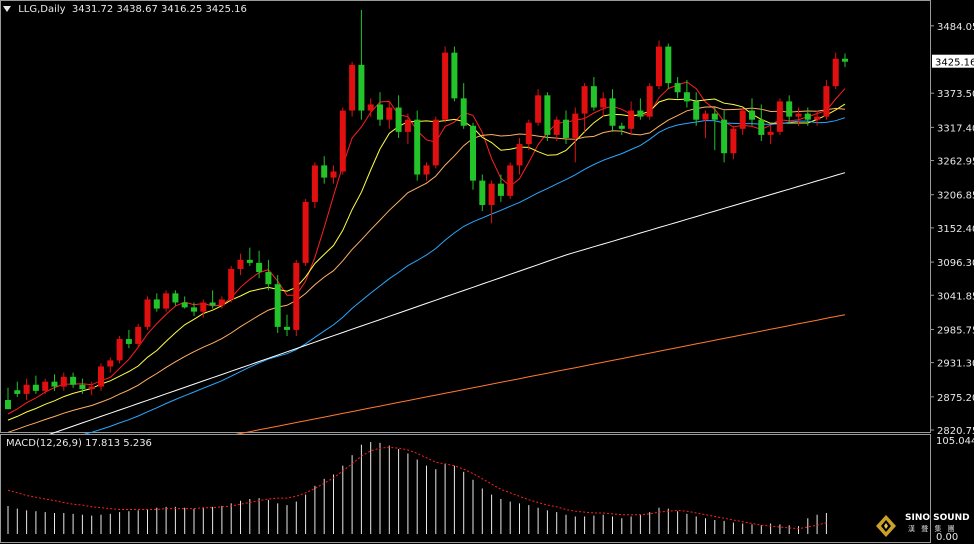  Describe the element at coordinates (955, 364) in the screenshot. I see `price-tick-label: 2931.30` at that location.